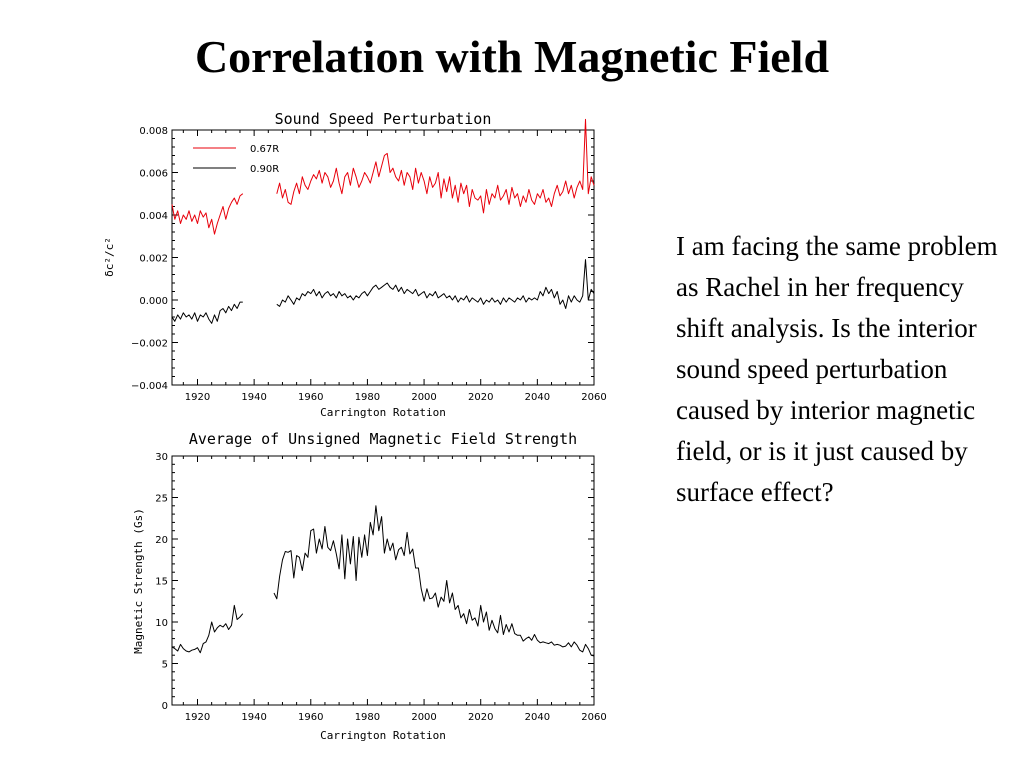 Image resolution: width=1024 pixels, height=768 pixels. What do you see at coordinates (264, 169) in the screenshot?
I see `legend-label-0.90R: 0.90R` at bounding box center [264, 169].